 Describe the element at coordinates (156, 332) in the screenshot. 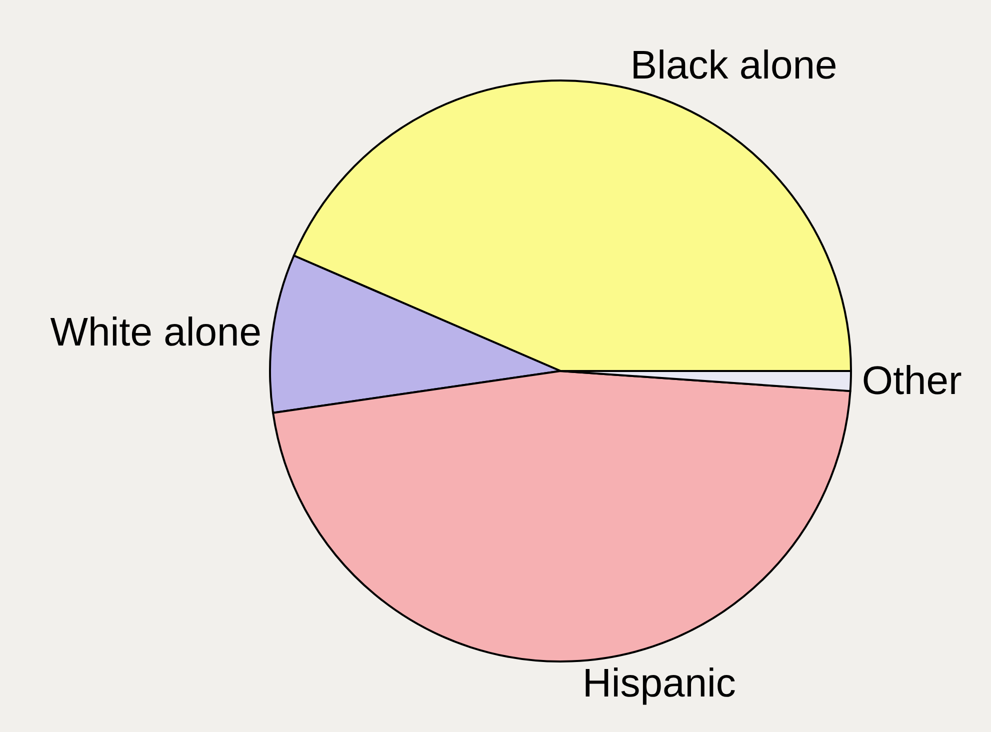

I see `slice-label: White alone` at that location.